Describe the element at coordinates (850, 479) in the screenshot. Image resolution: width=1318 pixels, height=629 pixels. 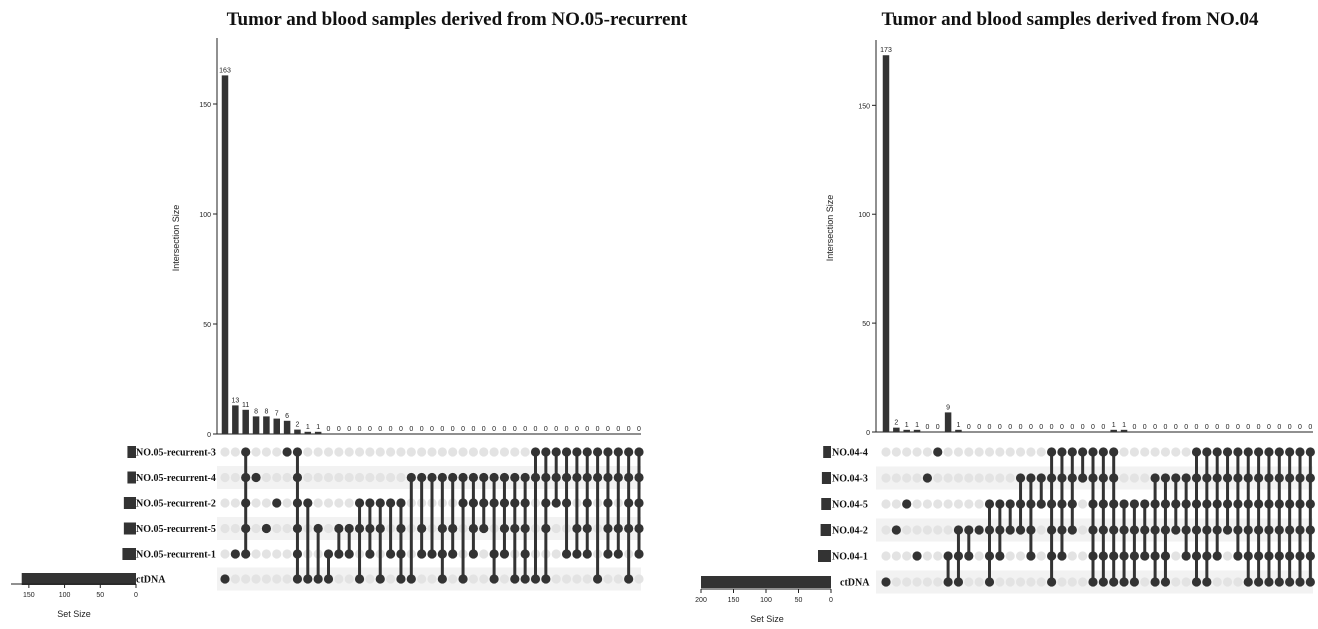
I see `set-label: NO.04-3` at that location.